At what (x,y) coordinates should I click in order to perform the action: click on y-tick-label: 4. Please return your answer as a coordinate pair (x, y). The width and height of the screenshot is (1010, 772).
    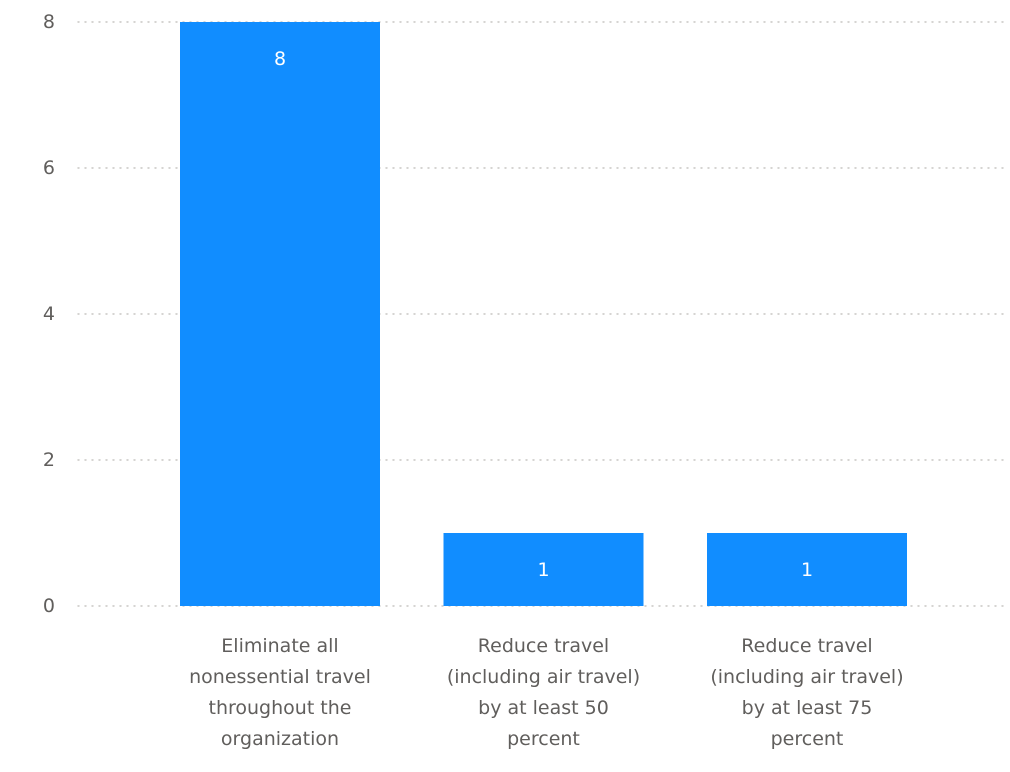
    Looking at the image, I should click on (49, 314).